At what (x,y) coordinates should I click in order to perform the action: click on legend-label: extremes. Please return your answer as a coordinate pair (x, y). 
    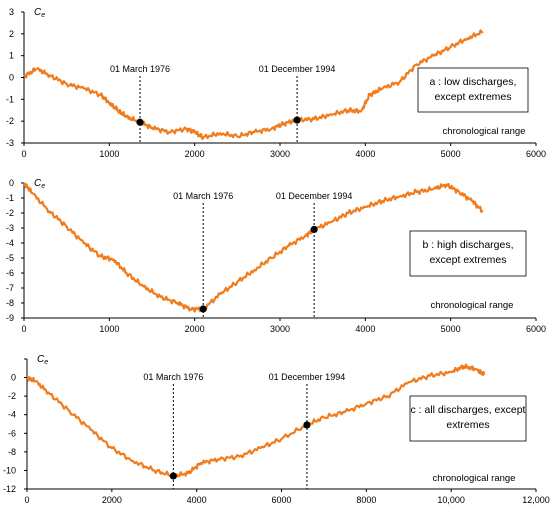
    Looking at the image, I should click on (467, 425).